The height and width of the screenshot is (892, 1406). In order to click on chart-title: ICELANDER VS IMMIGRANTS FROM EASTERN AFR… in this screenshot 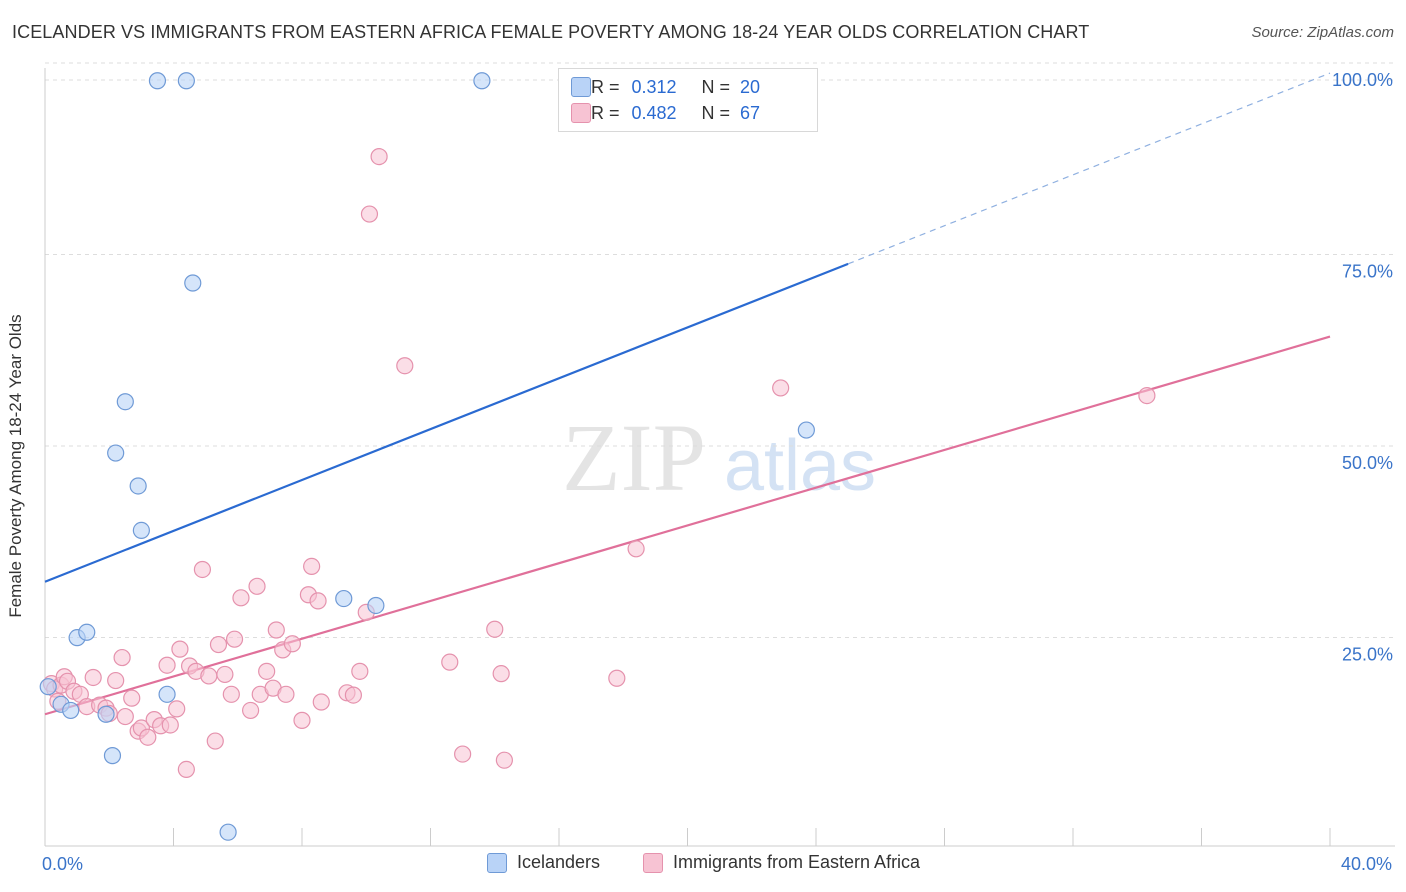, I will do `click(551, 32)`.